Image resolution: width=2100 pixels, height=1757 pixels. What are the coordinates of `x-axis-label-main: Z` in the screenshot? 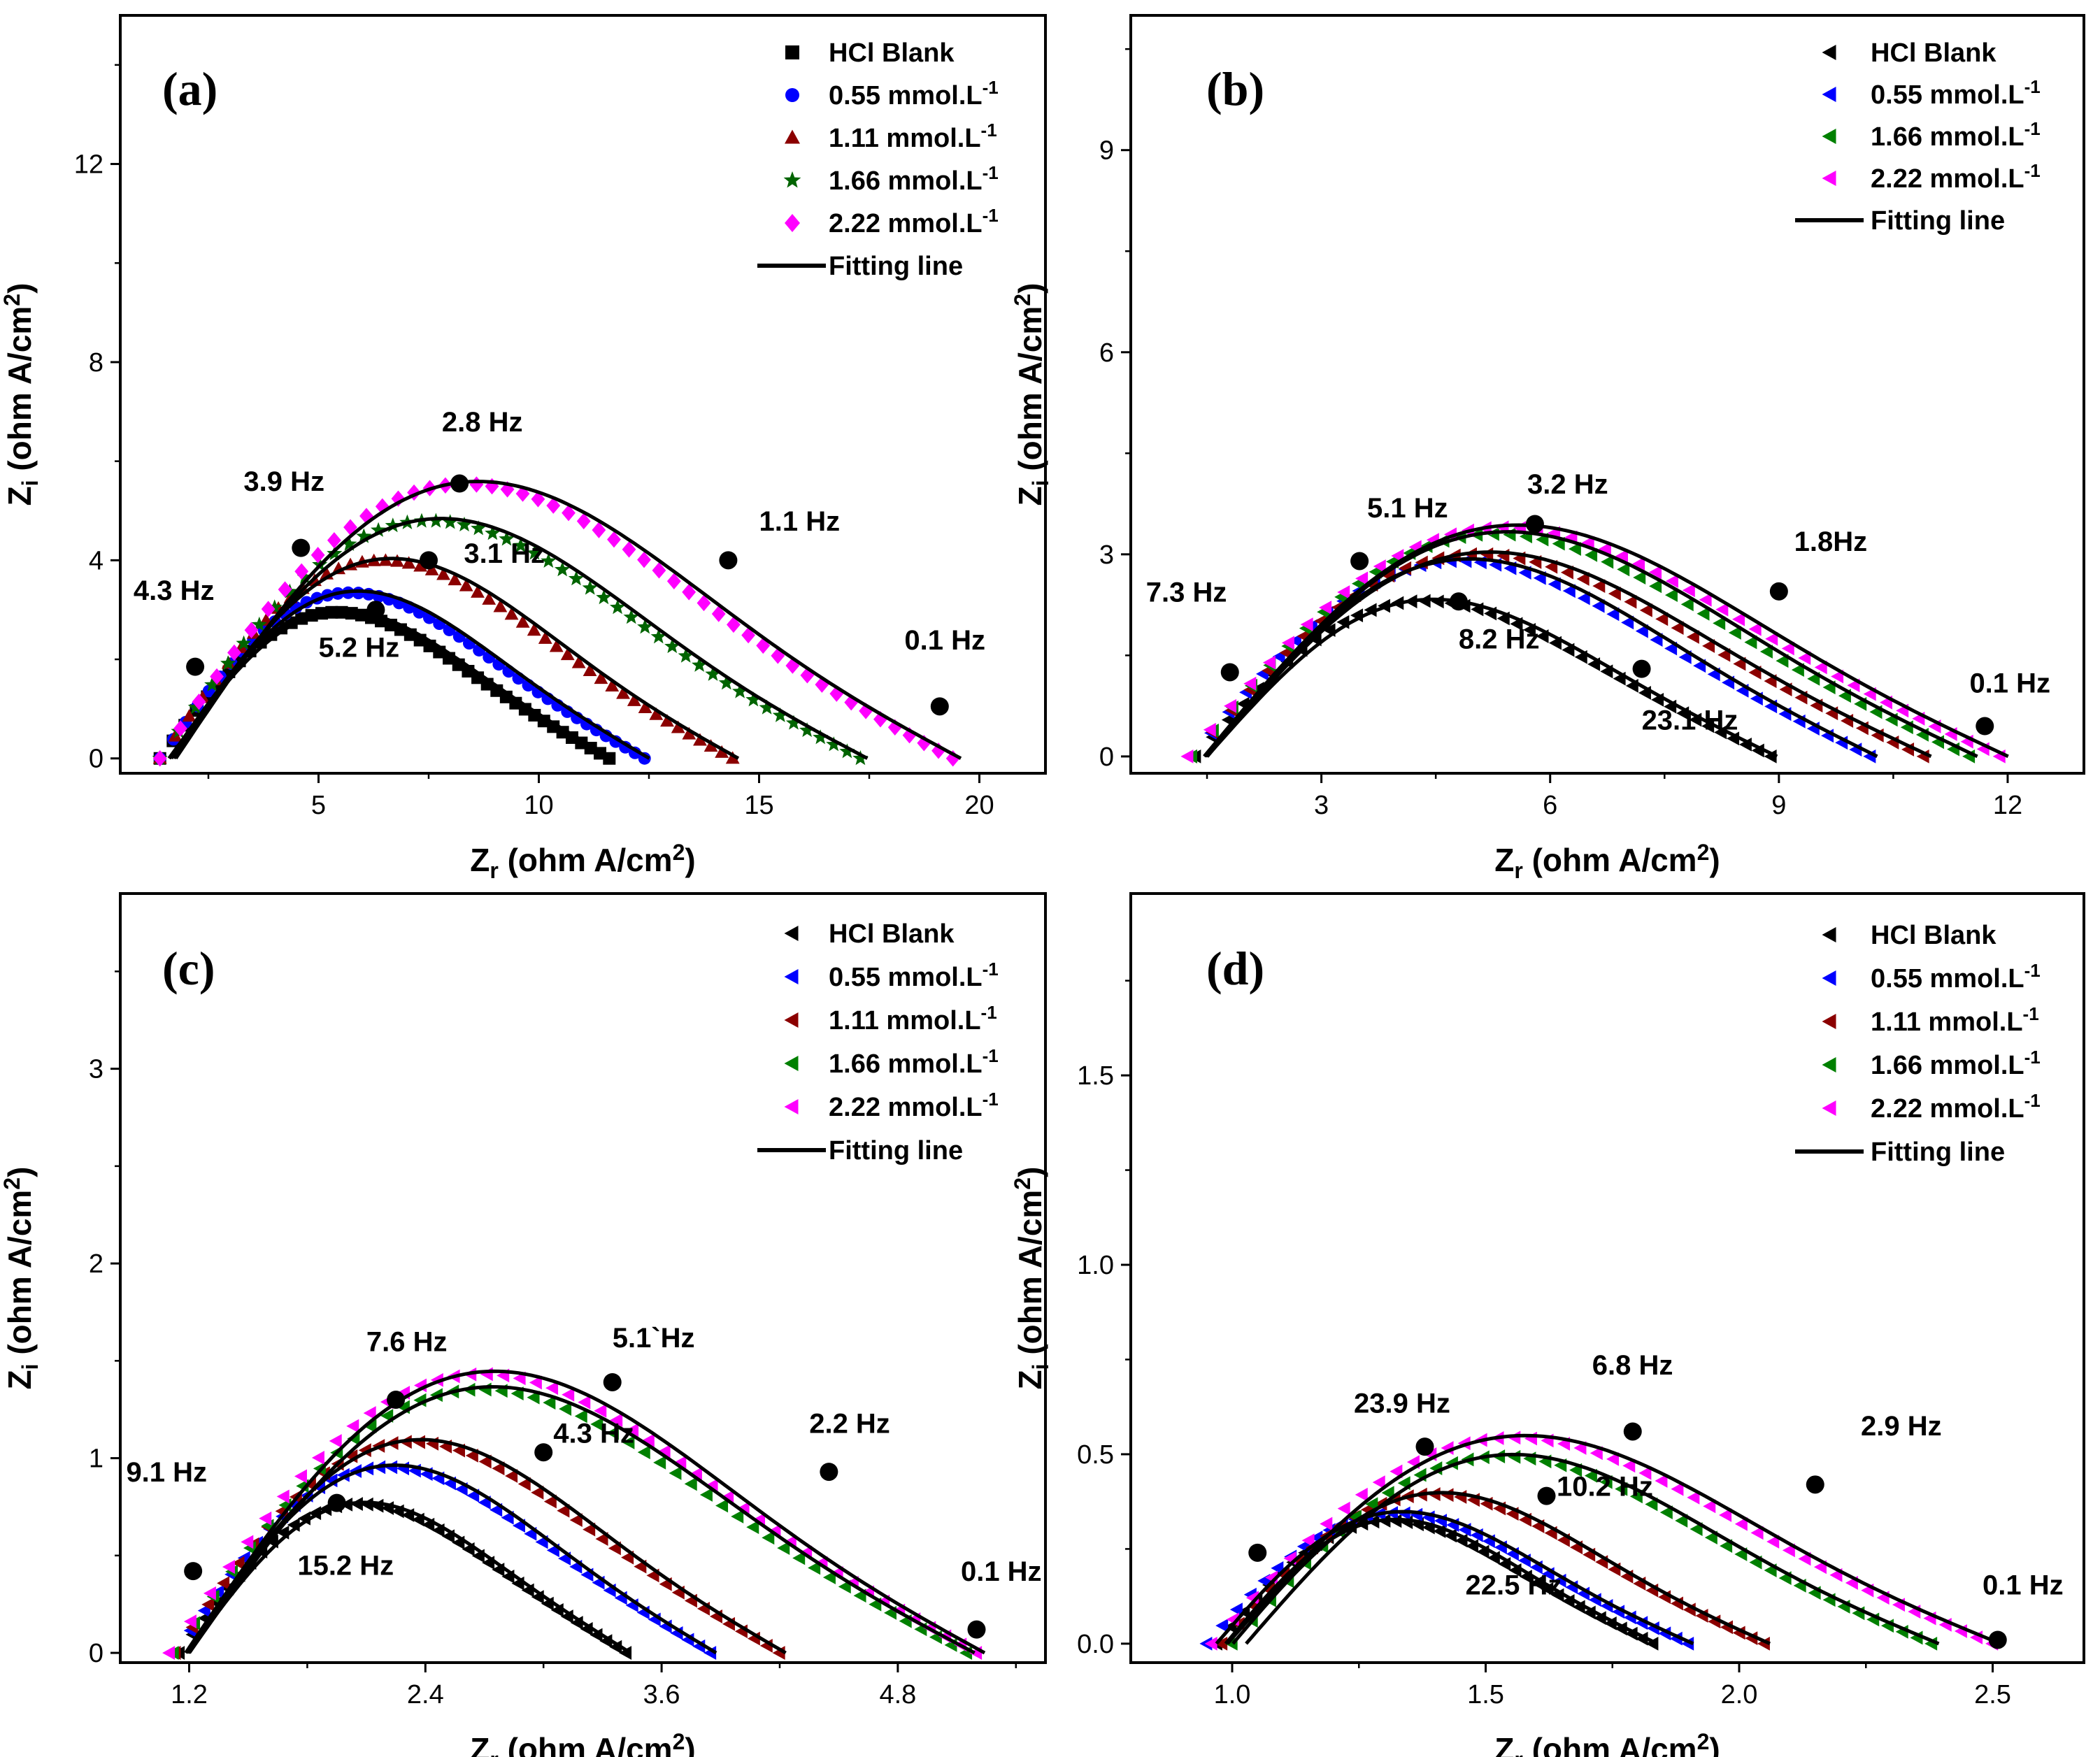 It's located at (480, 1744).